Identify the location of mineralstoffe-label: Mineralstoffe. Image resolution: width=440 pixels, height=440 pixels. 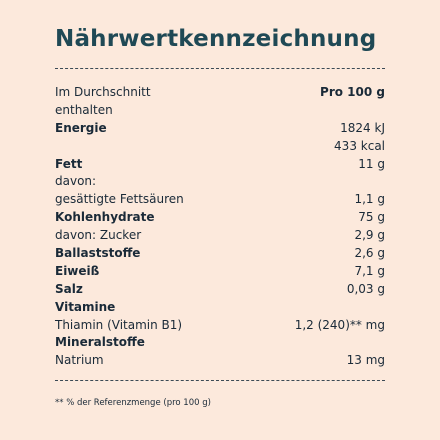
(100, 342).